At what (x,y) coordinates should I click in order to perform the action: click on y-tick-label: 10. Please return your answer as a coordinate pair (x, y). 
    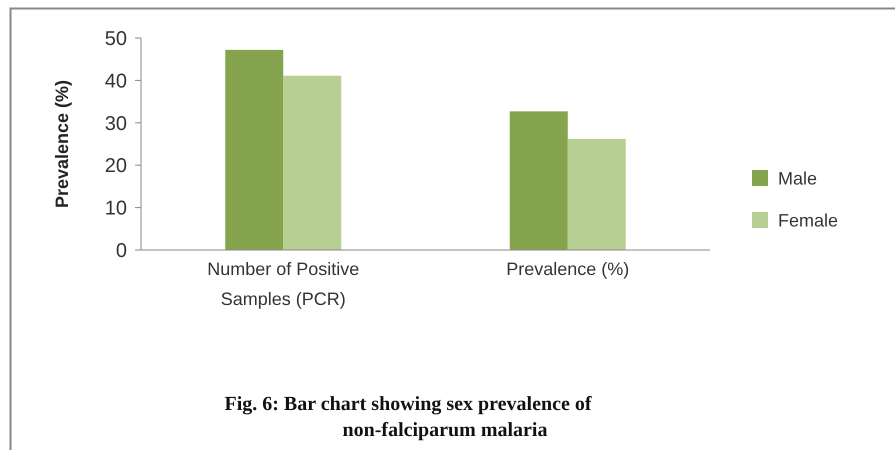
    Looking at the image, I should click on (115, 209).